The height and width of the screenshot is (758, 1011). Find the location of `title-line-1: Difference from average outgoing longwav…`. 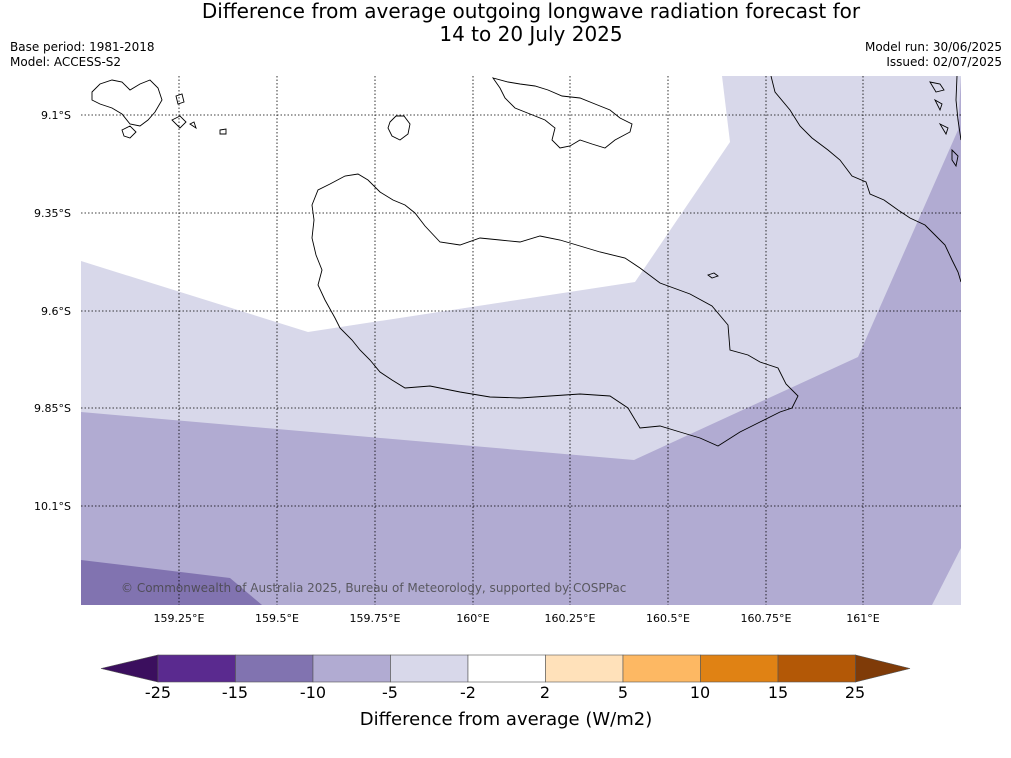

title-line-1: Difference from average outgoing longwav… is located at coordinates (531, 11).